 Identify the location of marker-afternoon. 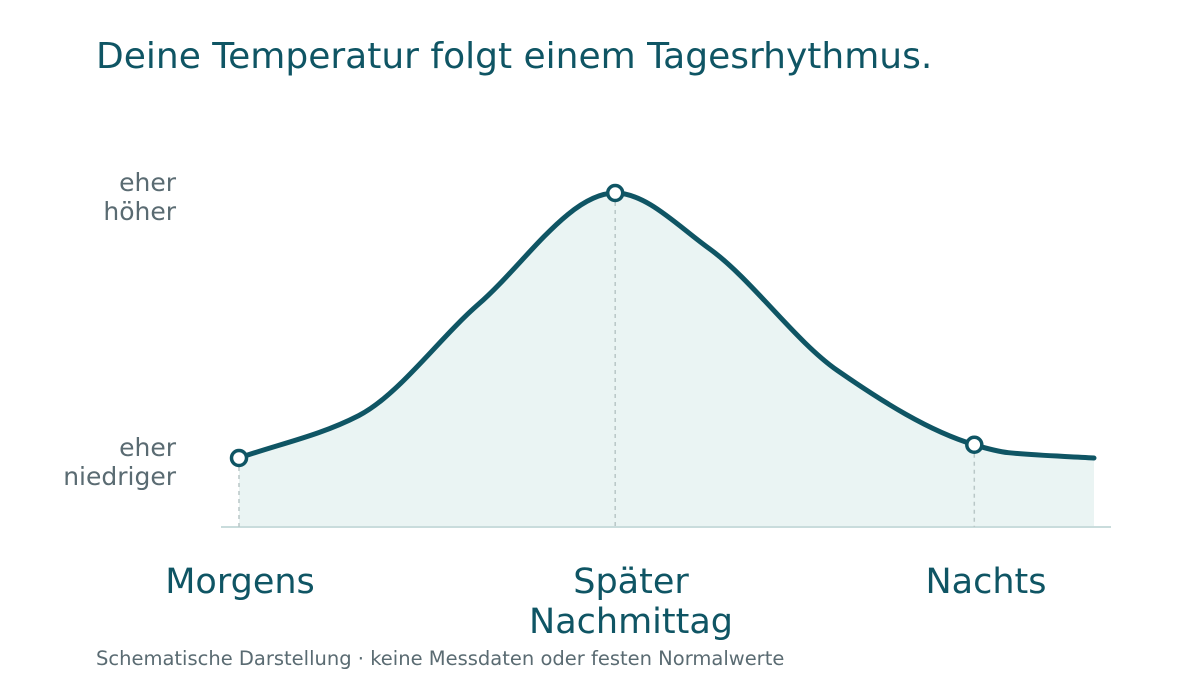
(615, 193).